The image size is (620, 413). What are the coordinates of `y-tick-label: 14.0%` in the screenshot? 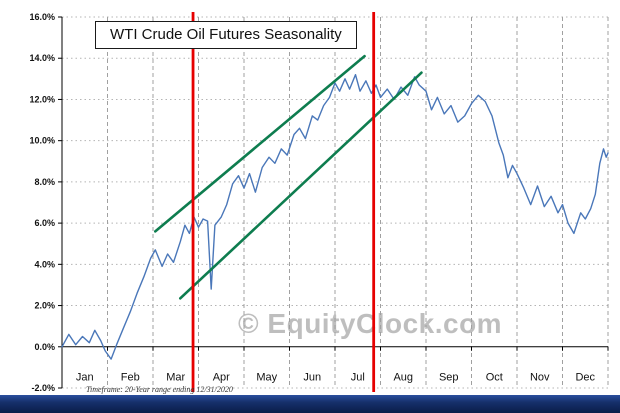 It's located at (42, 58).